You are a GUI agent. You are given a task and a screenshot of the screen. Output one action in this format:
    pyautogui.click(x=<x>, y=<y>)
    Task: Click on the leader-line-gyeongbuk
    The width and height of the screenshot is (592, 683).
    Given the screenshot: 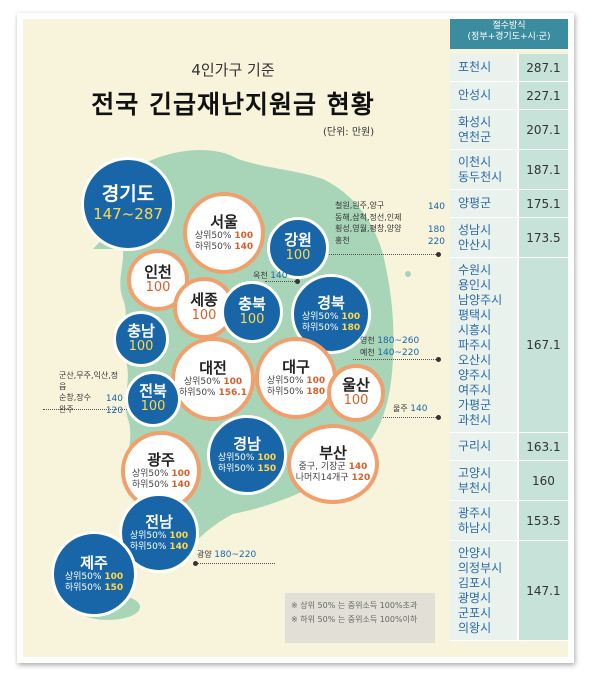 What is the action you would take?
    pyautogui.click(x=395, y=360)
    